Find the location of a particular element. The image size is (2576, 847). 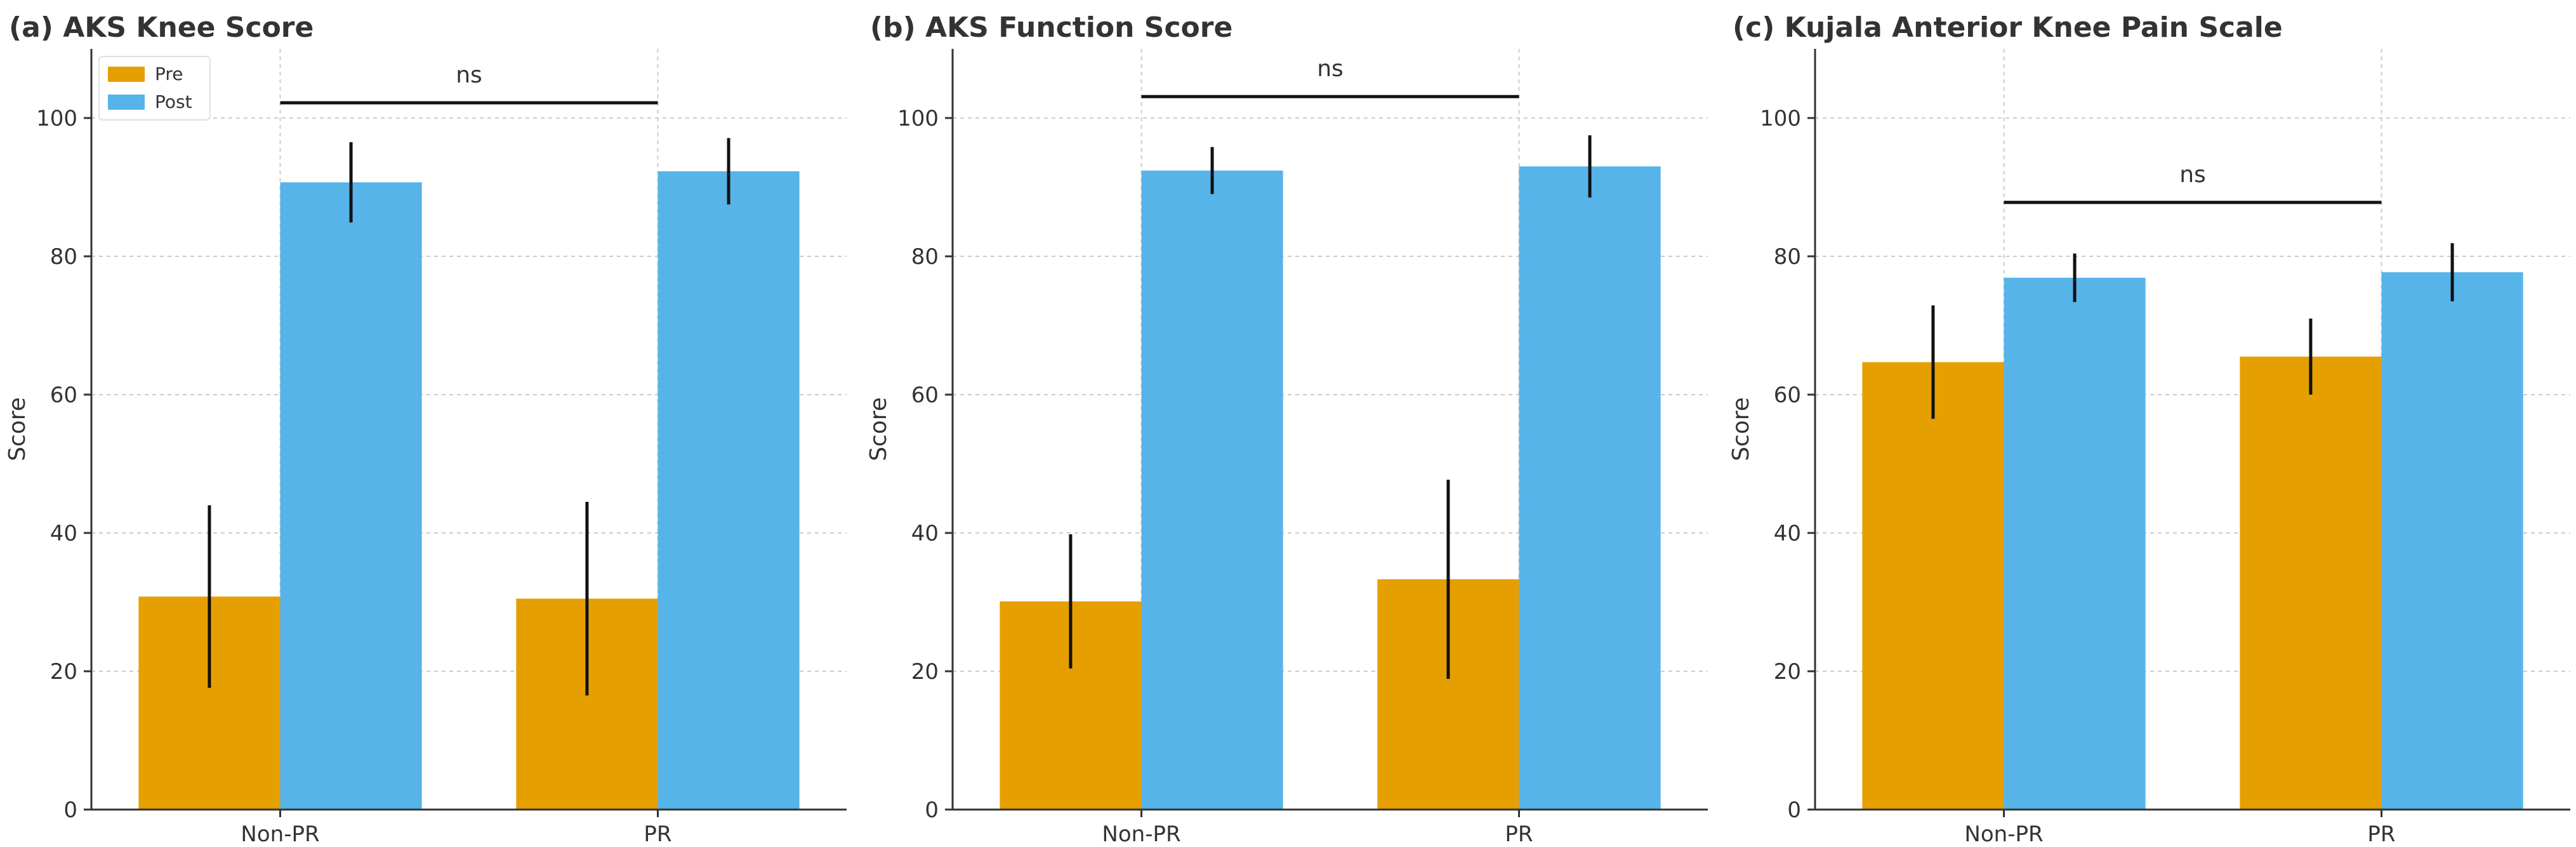

chart-title: (a) AKS Knee Score is located at coordinates (161, 27).